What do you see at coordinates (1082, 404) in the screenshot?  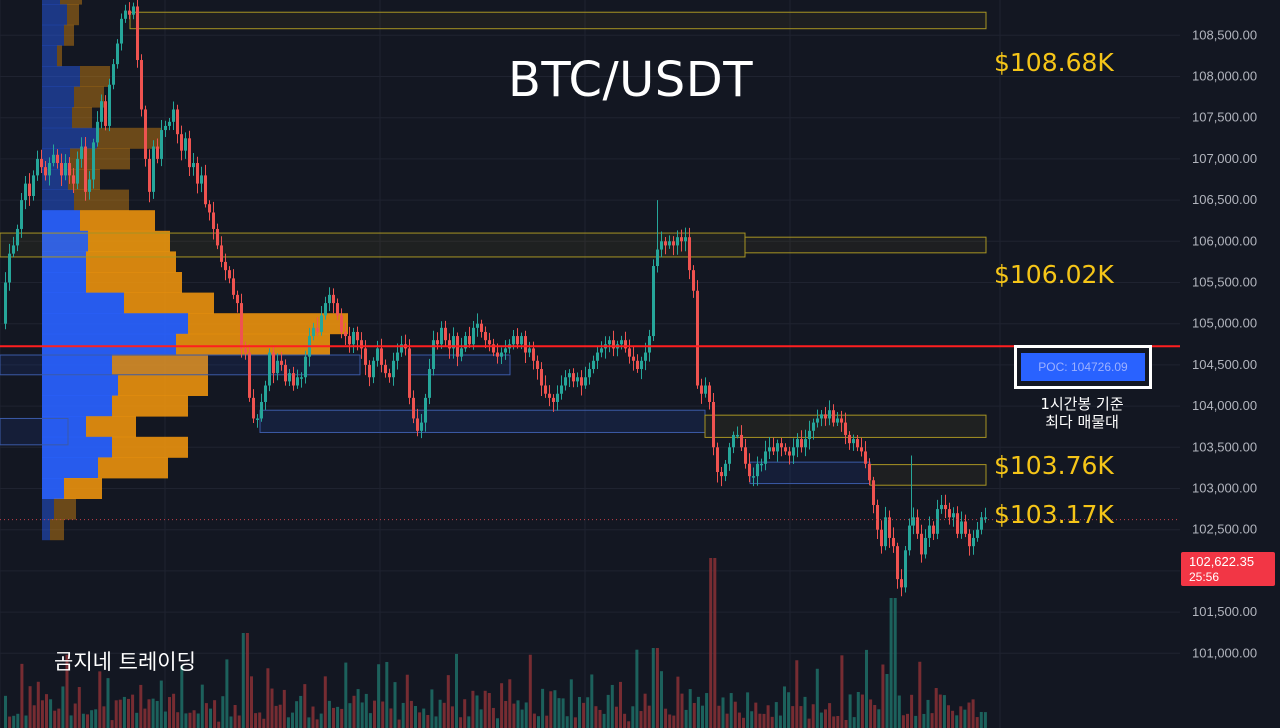 I see `poc-note-line1: 1시간봉 기준` at bounding box center [1082, 404].